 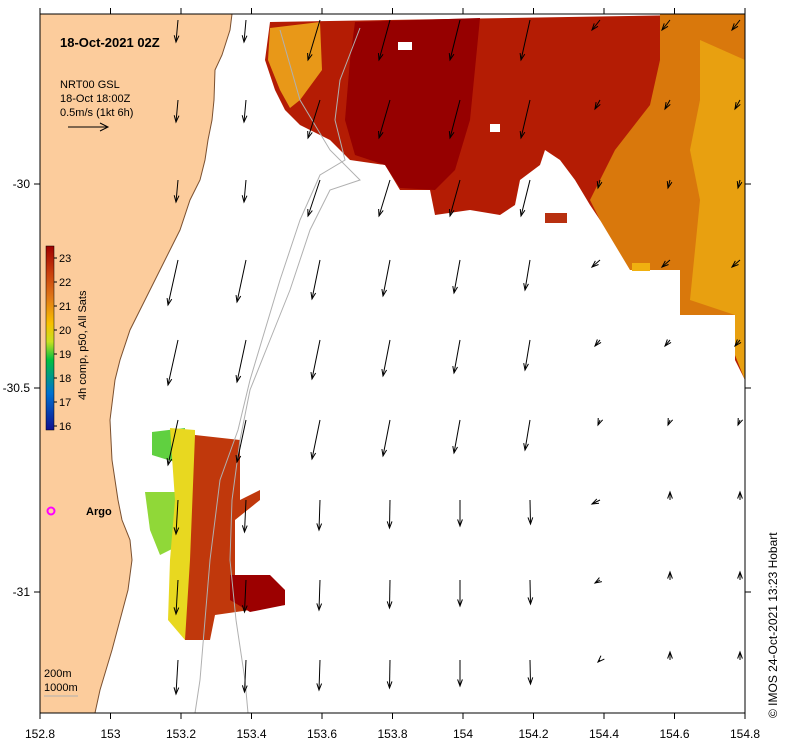 I want to click on product-line1: NRT00 GSL, so click(x=90, y=85).